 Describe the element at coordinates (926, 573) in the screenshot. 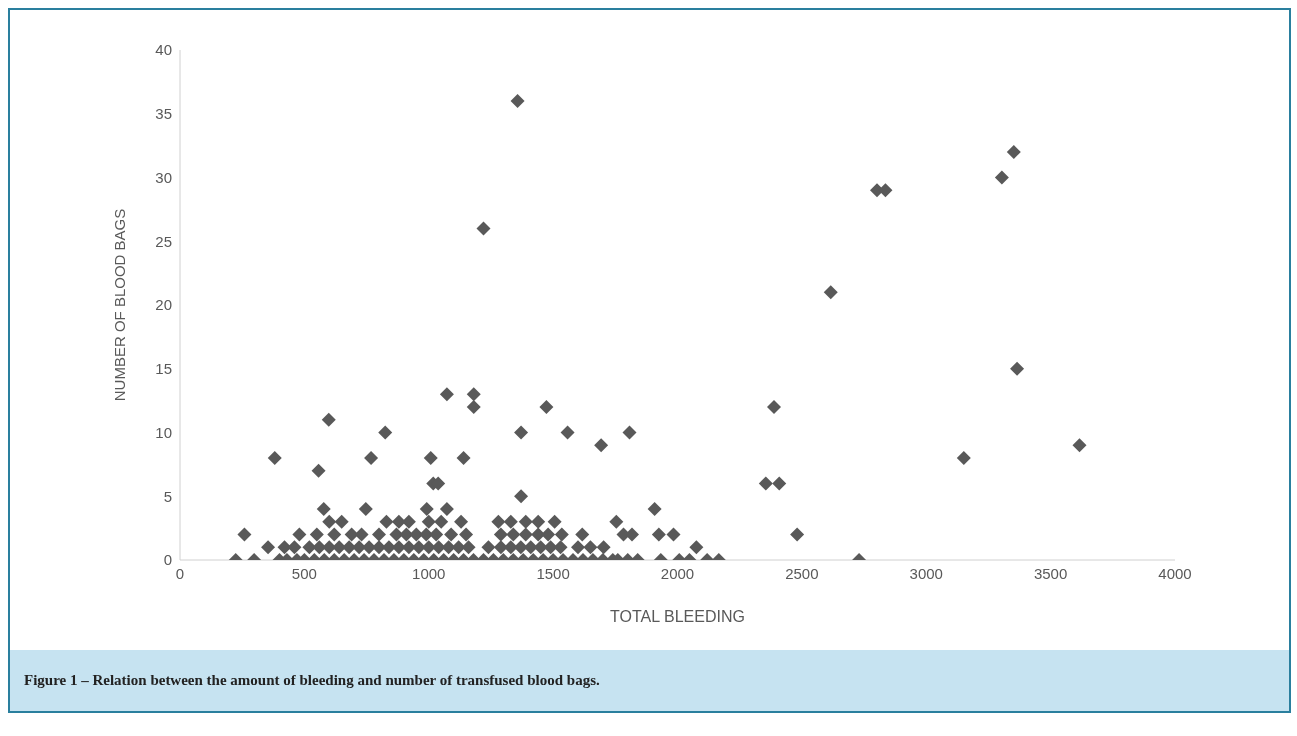

I see `x-tick-label: 3000` at that location.